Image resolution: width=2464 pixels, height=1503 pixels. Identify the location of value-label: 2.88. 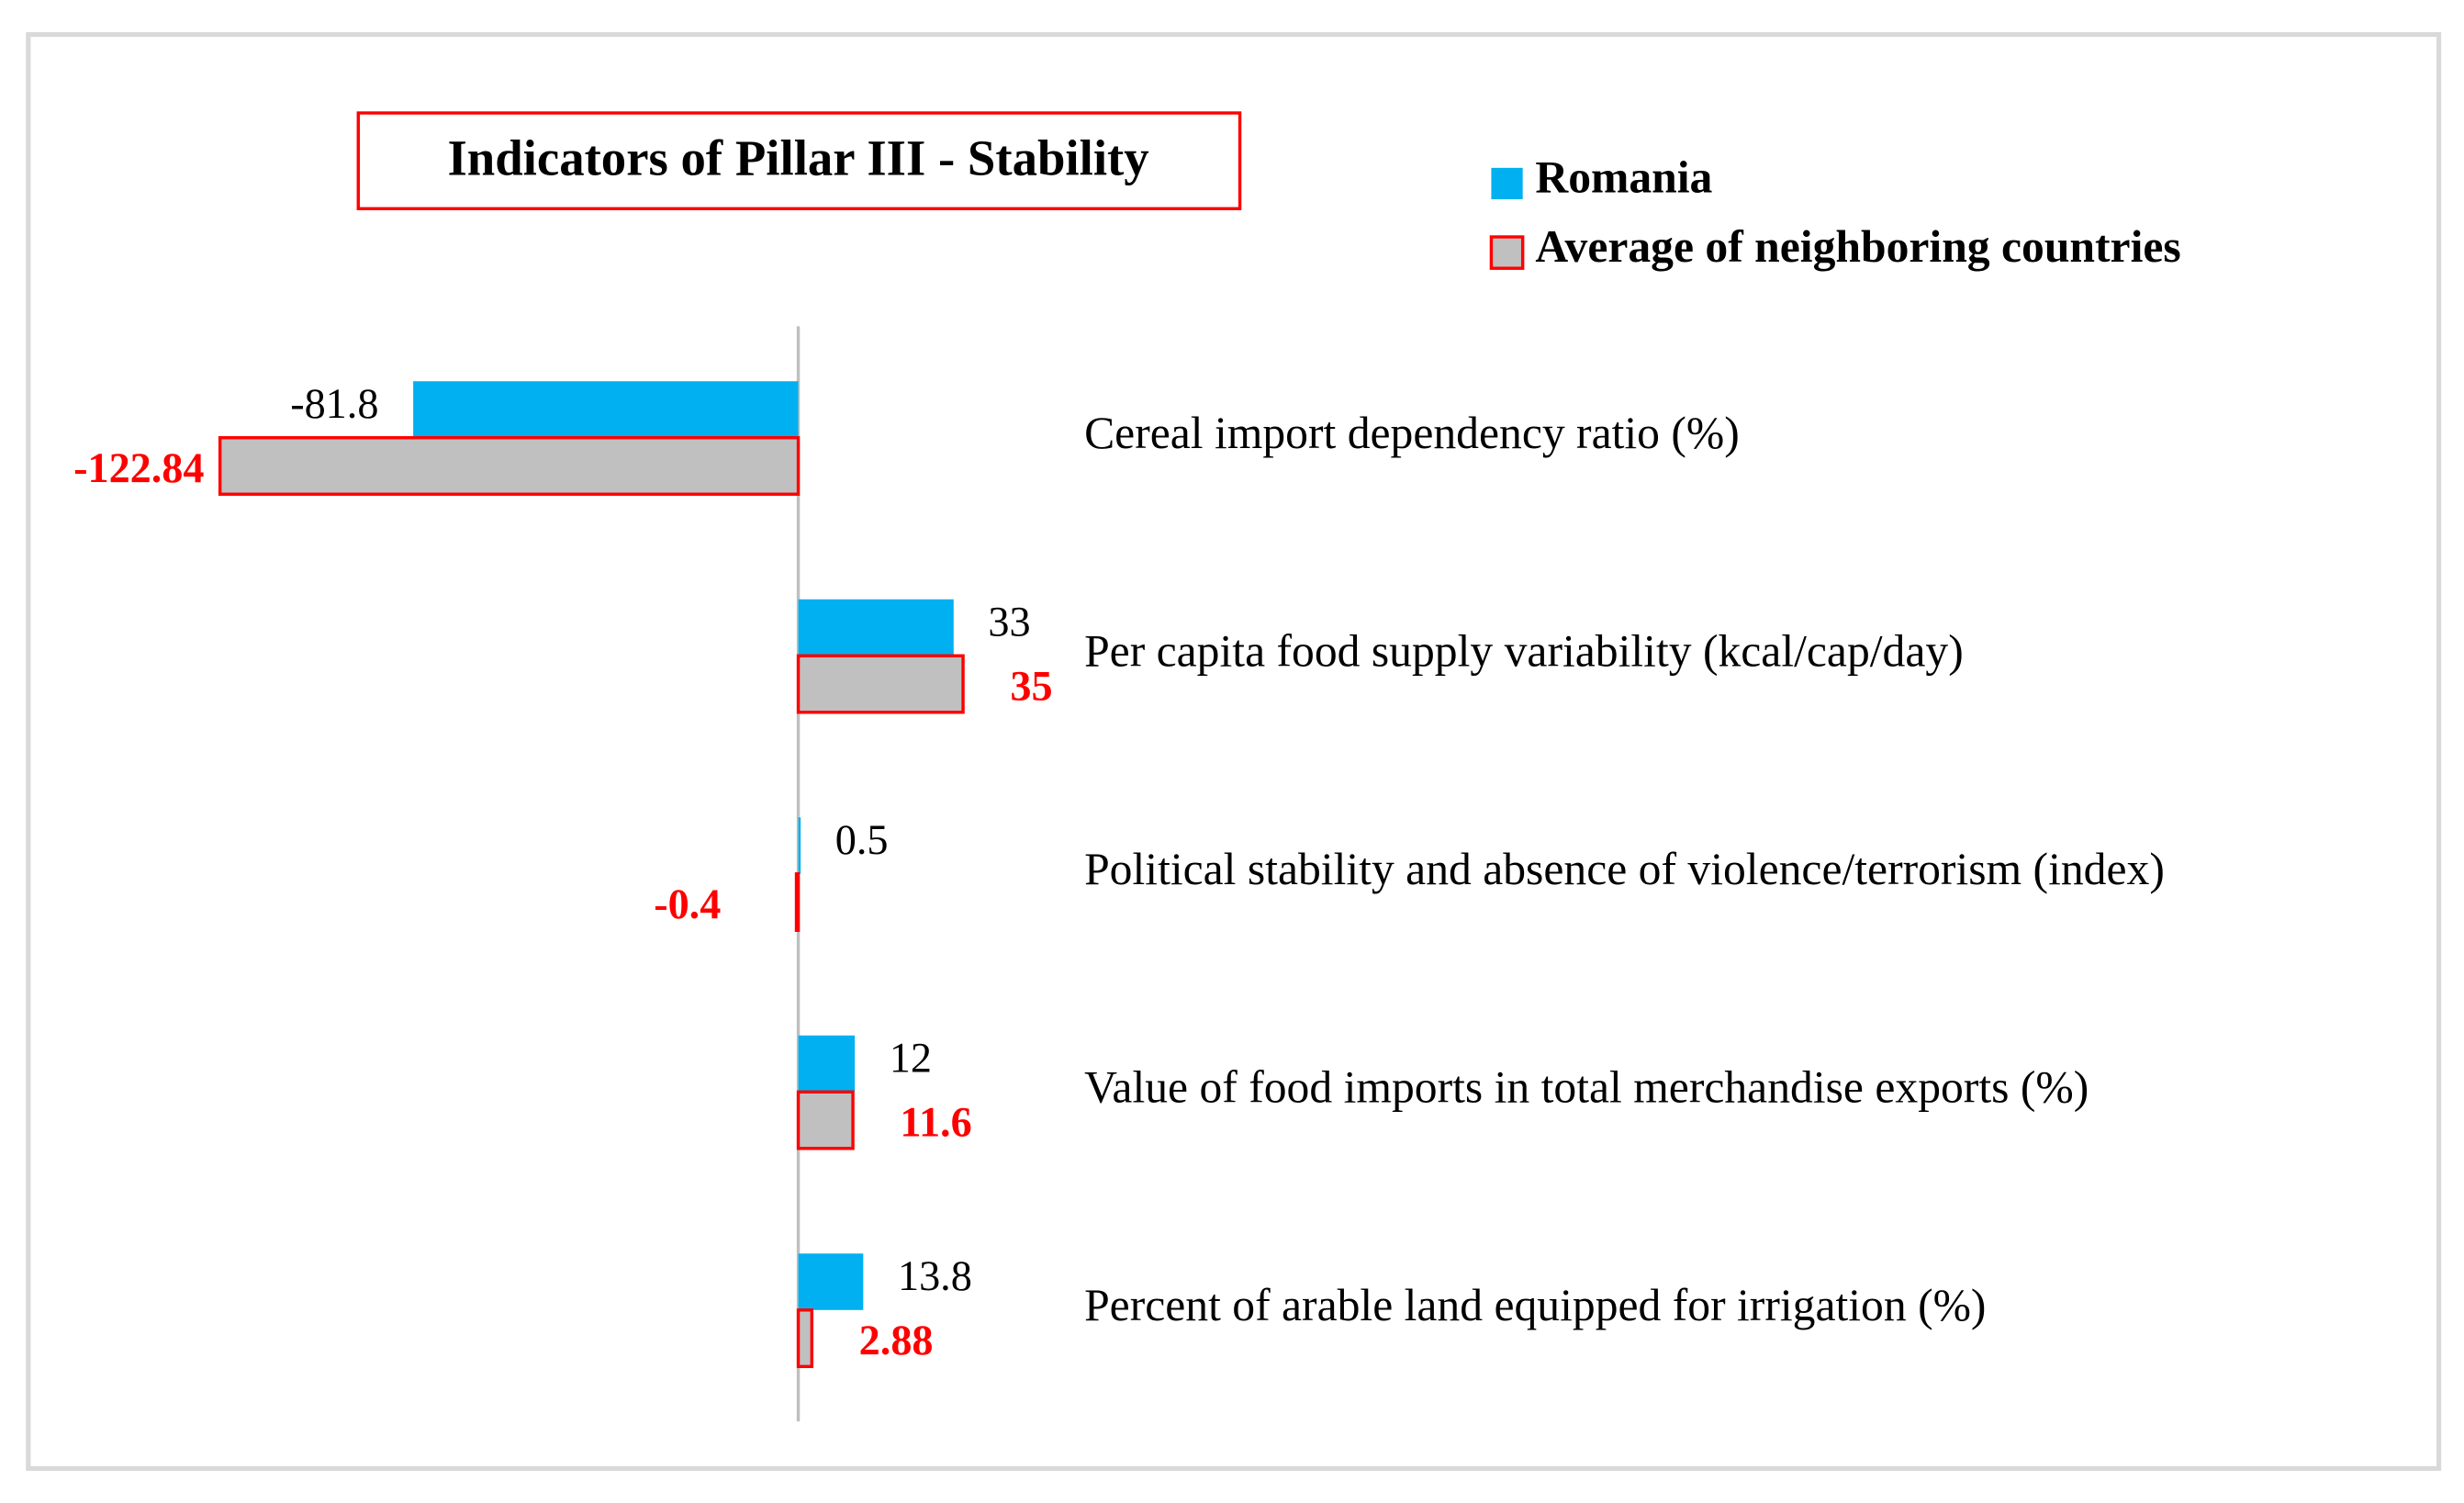
(896, 1340).